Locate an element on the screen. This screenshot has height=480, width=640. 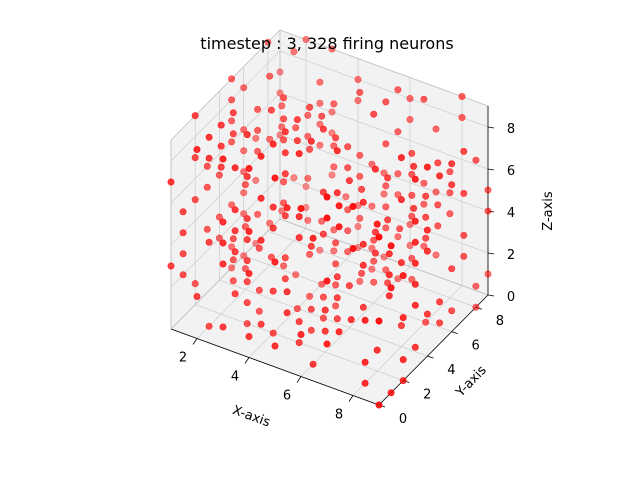
left-pane is located at coordinates (225, 179).